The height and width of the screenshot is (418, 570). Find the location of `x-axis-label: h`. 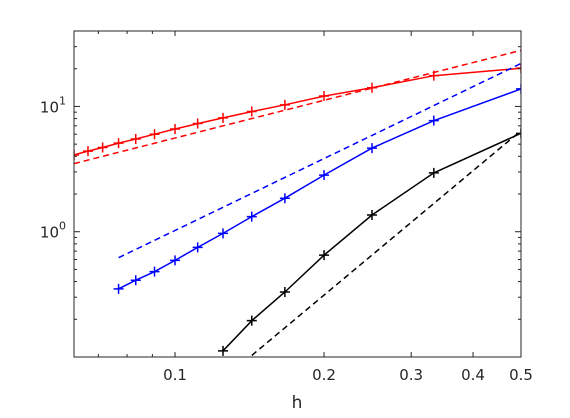

x-axis-label: h is located at coordinates (297, 403).